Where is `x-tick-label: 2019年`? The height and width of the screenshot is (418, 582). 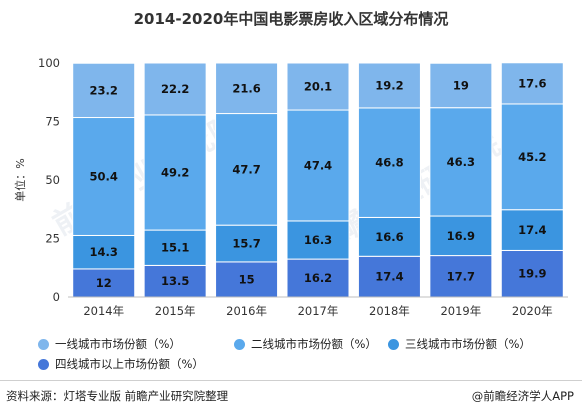
x-tick-label: 2019年 is located at coordinates (460, 311).